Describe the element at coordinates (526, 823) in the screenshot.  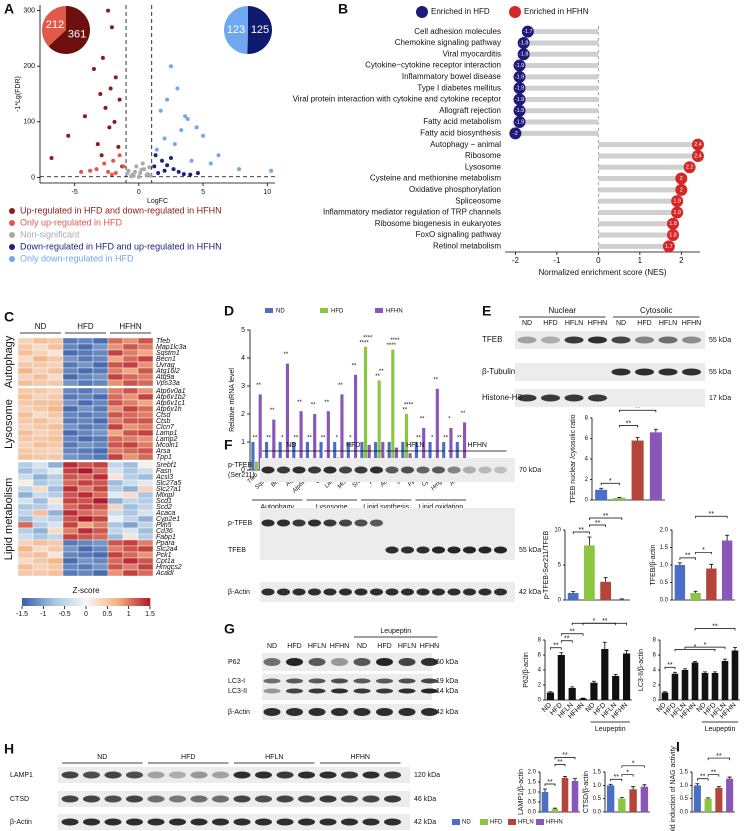
I see `legend-label: HFLN` at that location.